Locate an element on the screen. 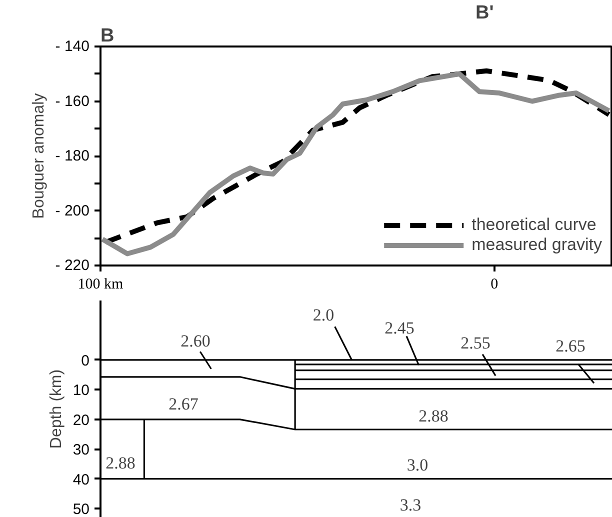 The height and width of the screenshot is (517, 612). y-tick-label: 50 is located at coordinates (81, 509).